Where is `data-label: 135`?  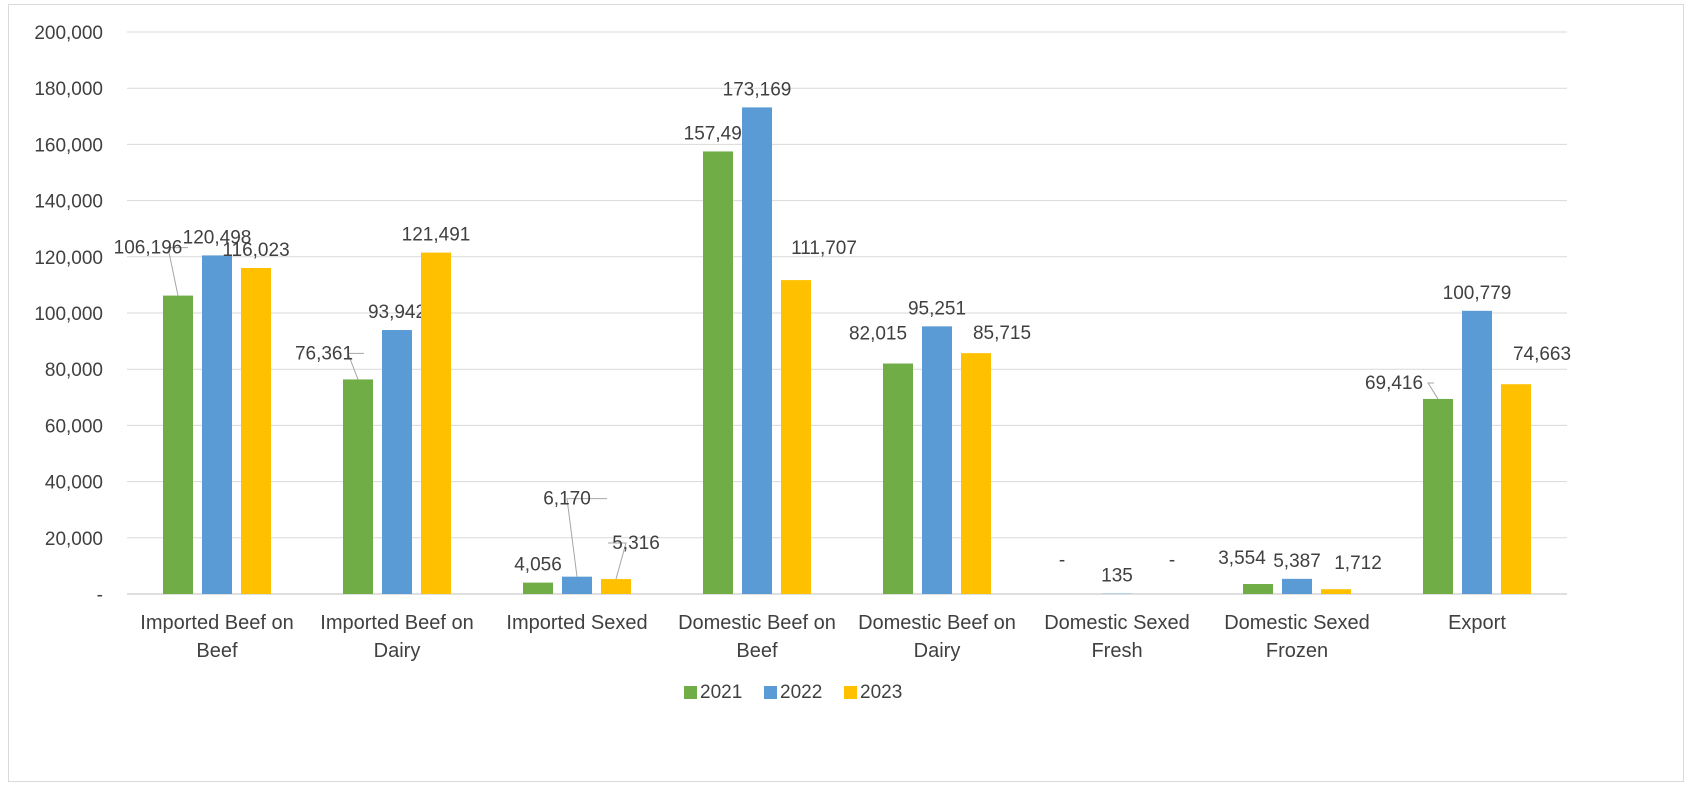 data-label: 135 is located at coordinates (1117, 576).